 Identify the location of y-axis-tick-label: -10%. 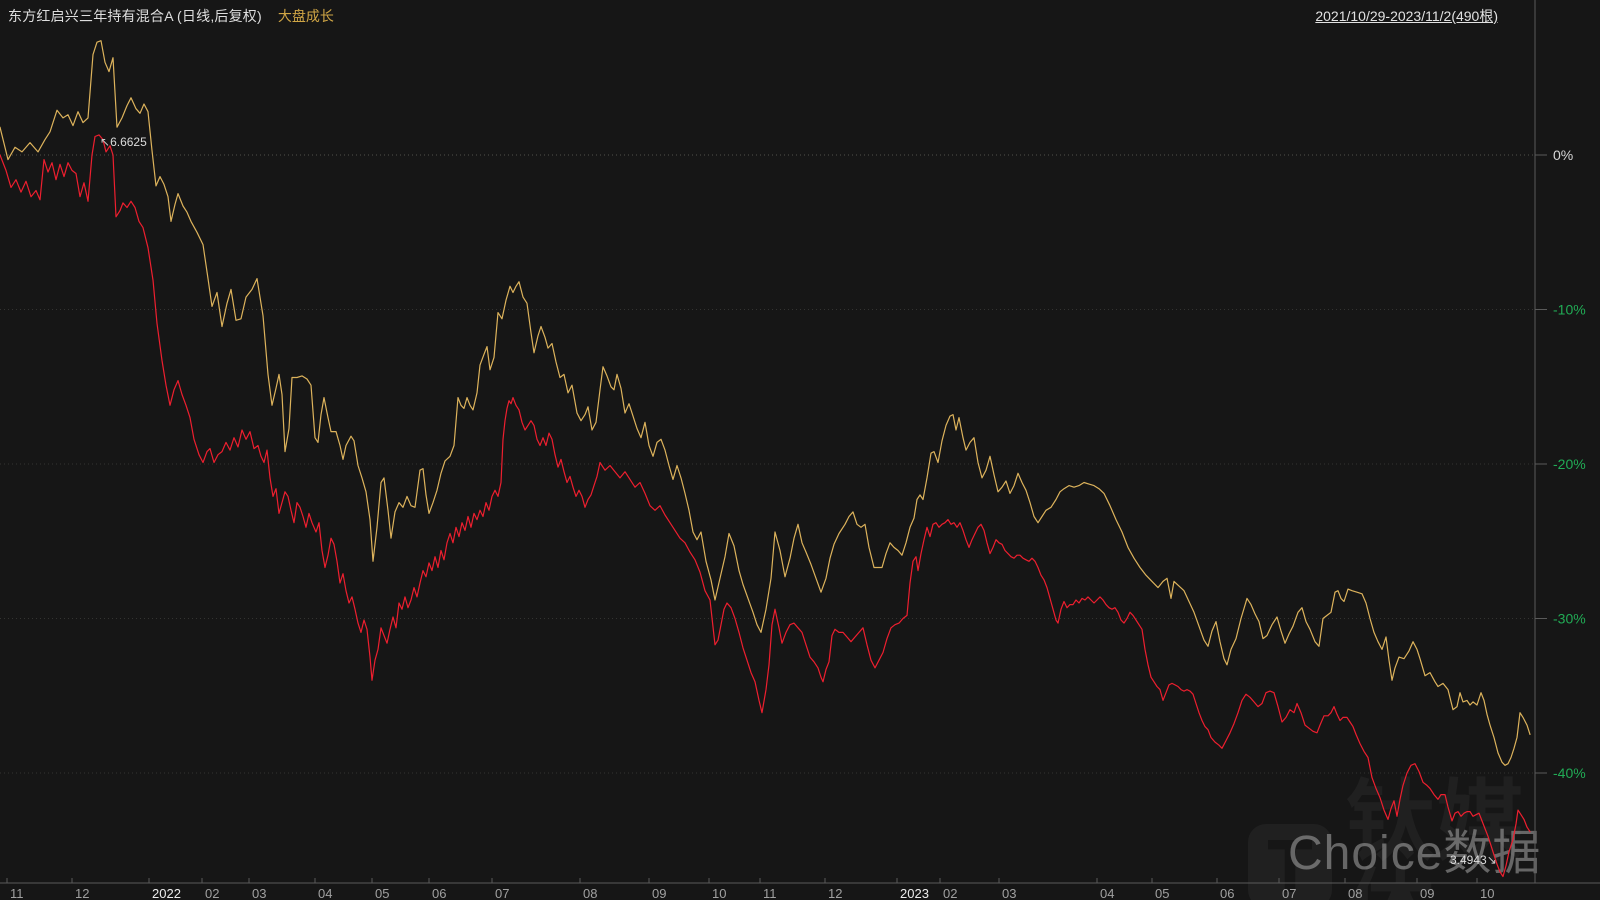
(1569, 310).